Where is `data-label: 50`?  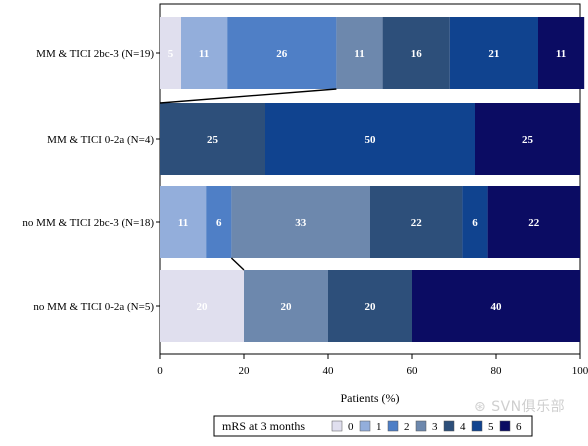 data-label: 50 is located at coordinates (371, 140).